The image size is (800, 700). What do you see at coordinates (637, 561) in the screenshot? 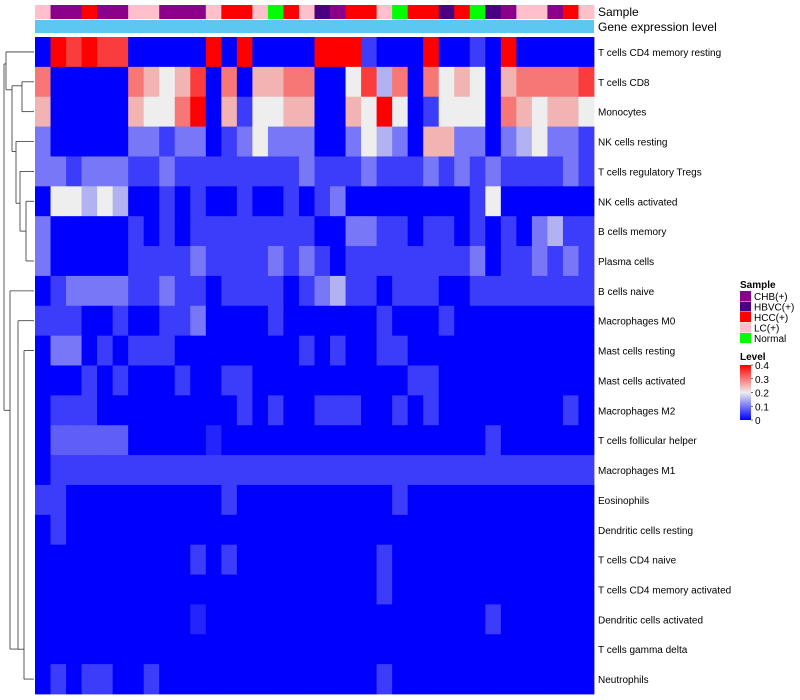
I see `row-label: T cells CD4 naive` at bounding box center [637, 561].